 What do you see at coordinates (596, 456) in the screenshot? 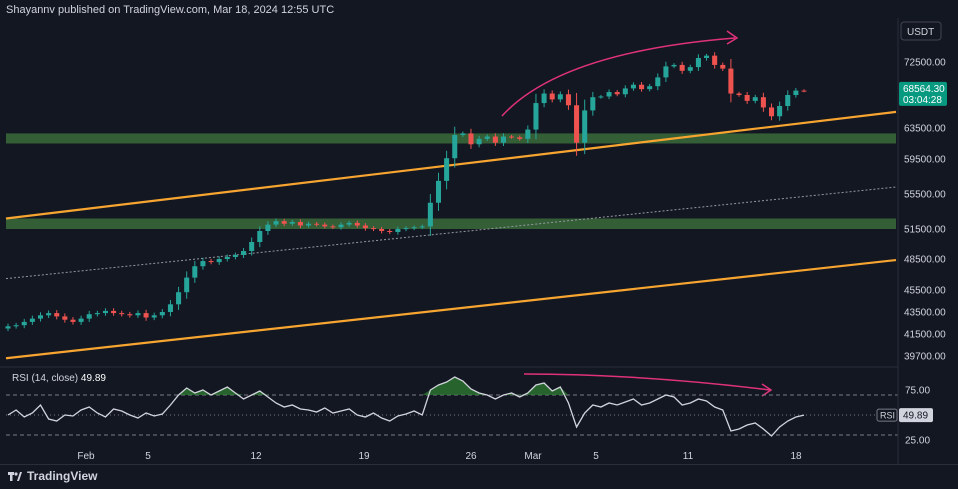
I see `time-tick-label: 5` at bounding box center [596, 456].